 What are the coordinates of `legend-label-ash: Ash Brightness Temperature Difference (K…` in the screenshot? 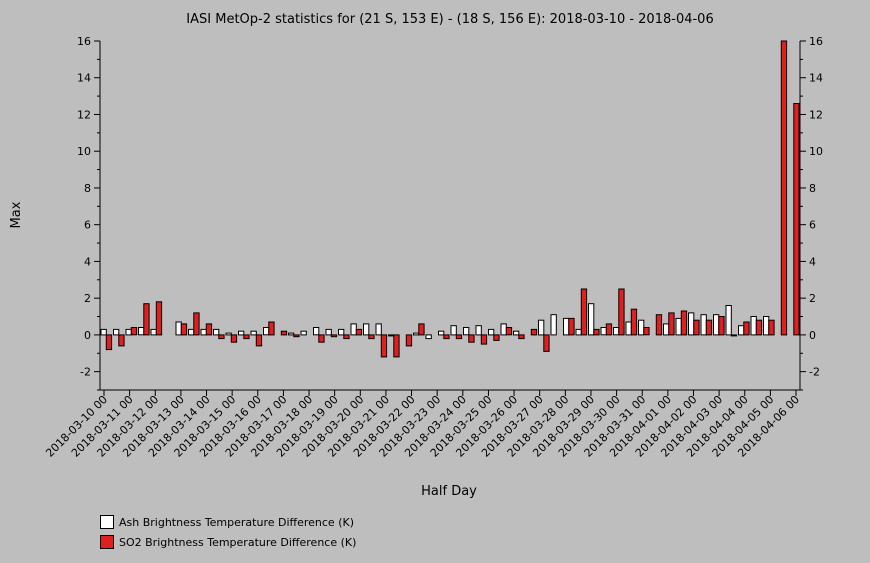 It's located at (236, 522).